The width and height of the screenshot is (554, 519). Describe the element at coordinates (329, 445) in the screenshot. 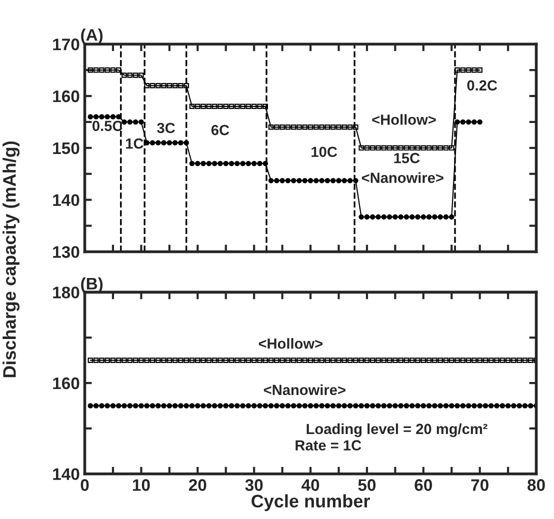

I see `annotation: Rate = 1C` at that location.